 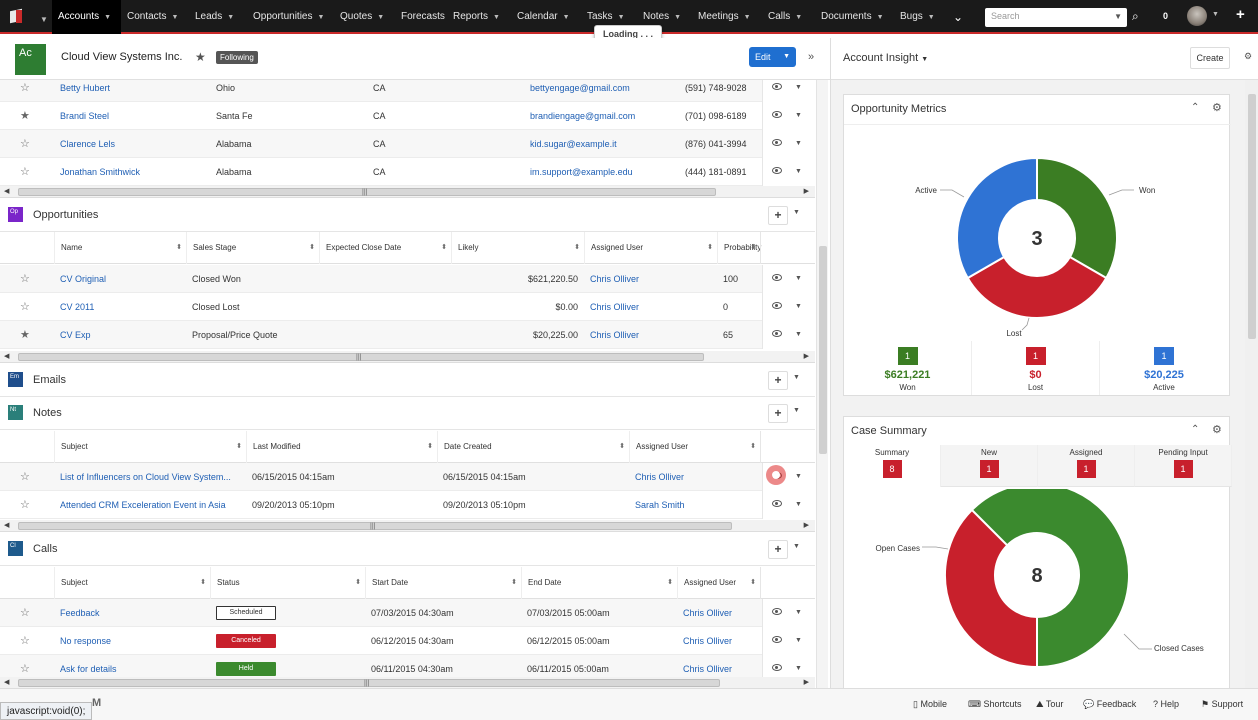 What do you see at coordinates (778, 413) in the screenshot?
I see `add-note-button: +` at bounding box center [778, 413].